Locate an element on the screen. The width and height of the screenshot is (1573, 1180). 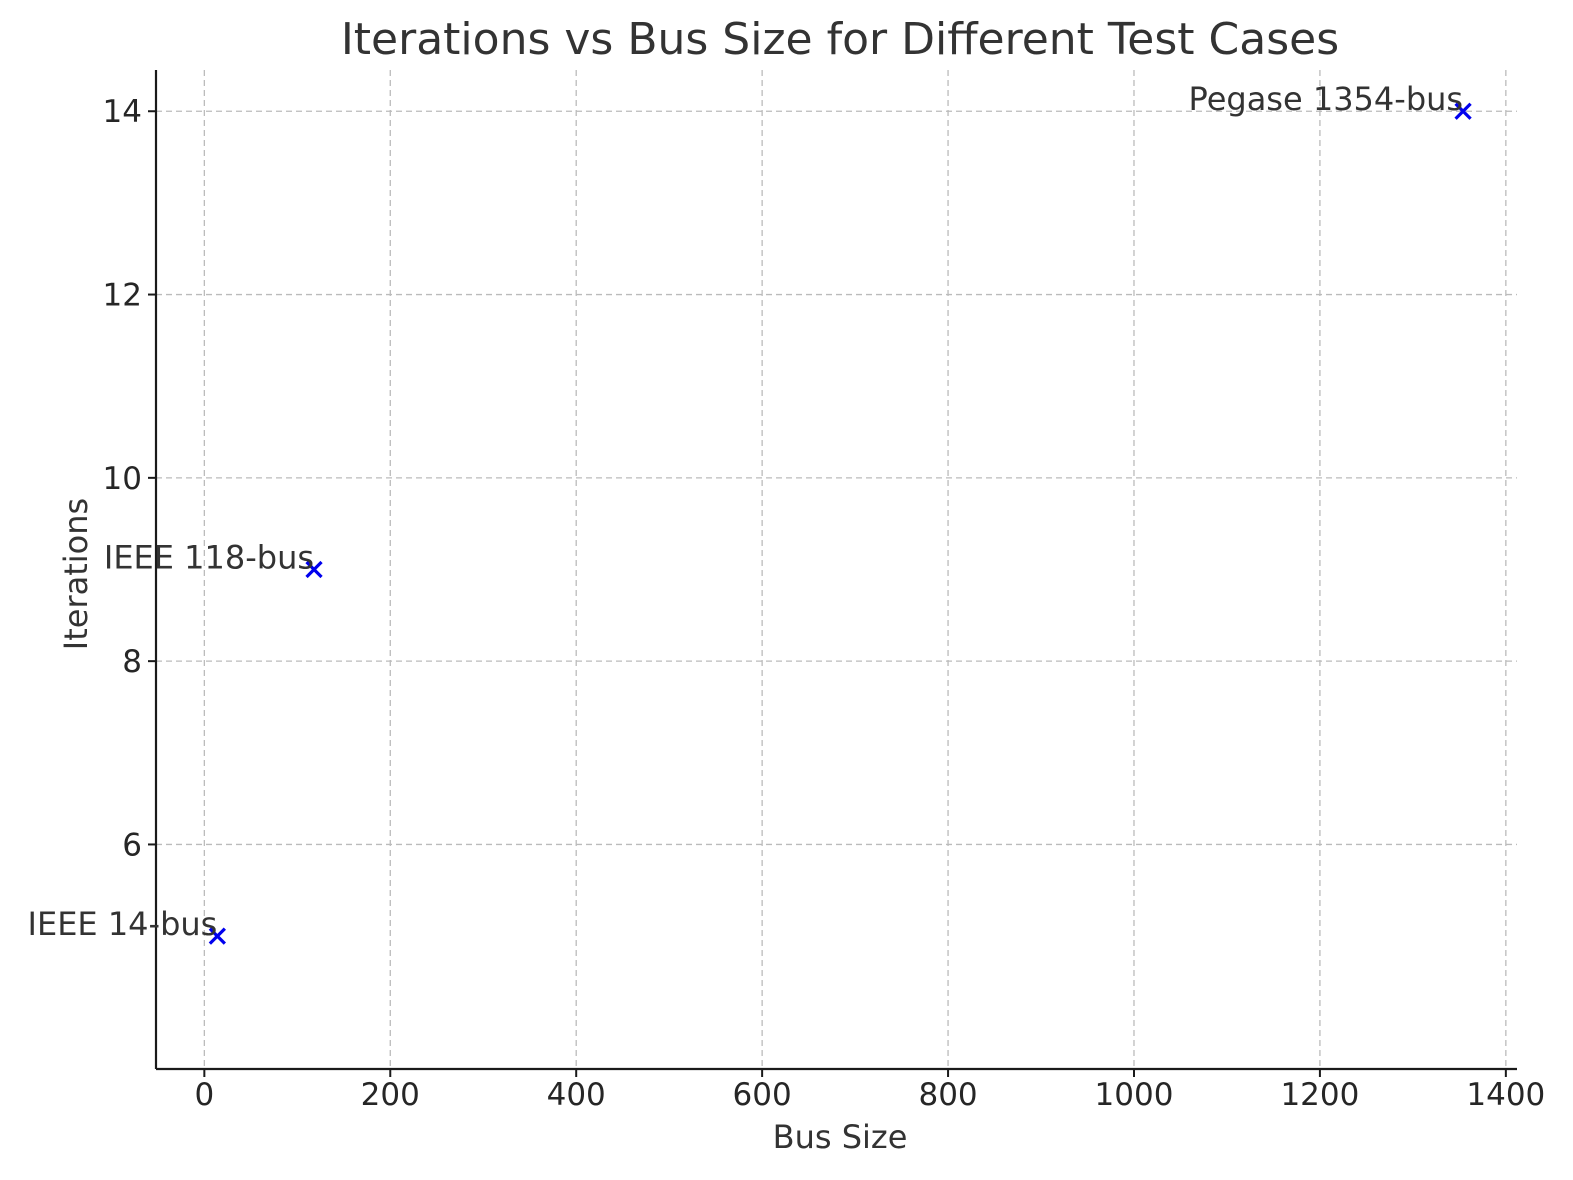
x-tick-label-5: 1000 is located at coordinates (1134, 1095).